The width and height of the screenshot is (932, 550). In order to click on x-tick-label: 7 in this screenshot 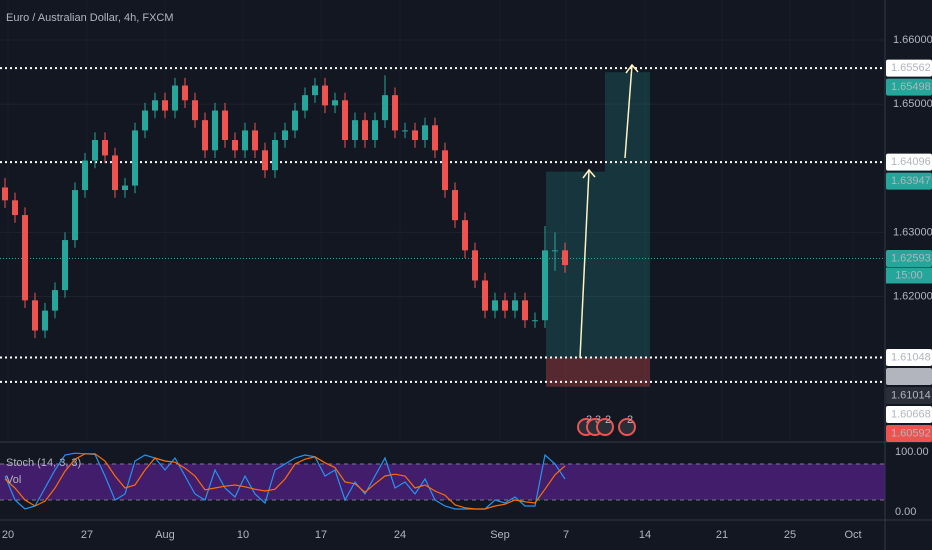, I will do `click(566, 535)`.